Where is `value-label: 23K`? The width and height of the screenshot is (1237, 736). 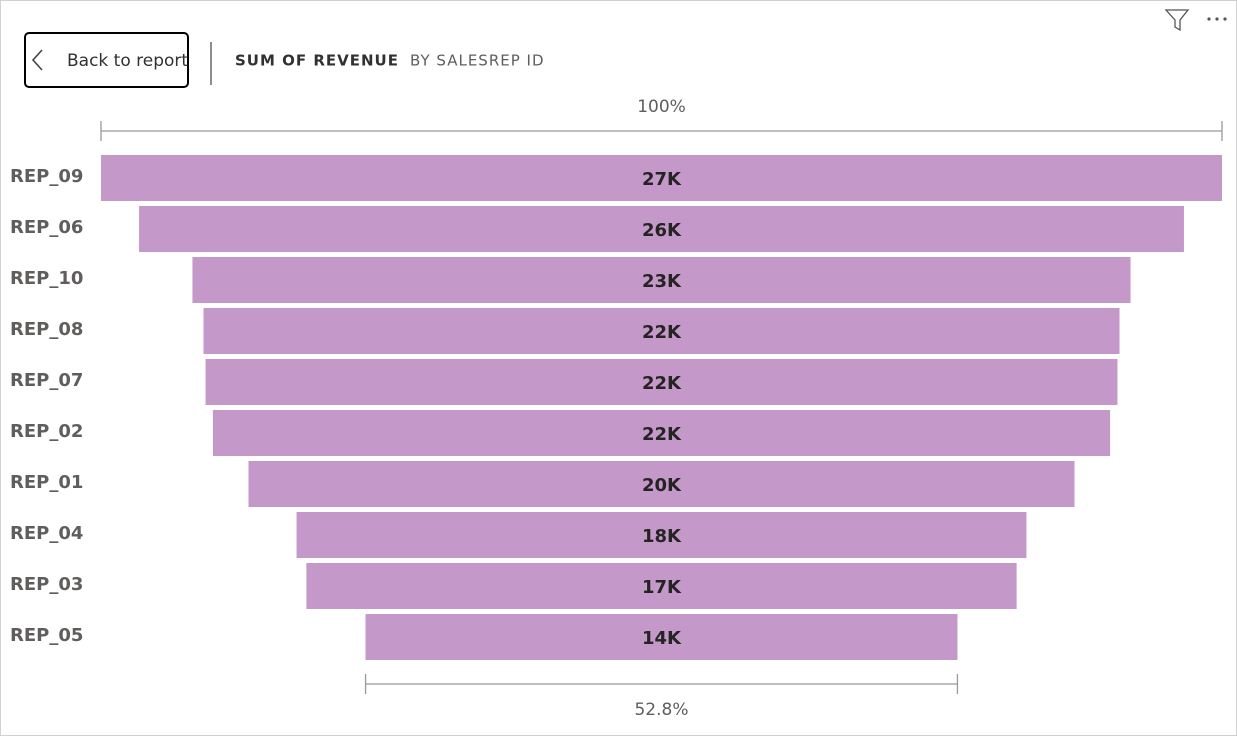 value-label: 23K is located at coordinates (662, 281).